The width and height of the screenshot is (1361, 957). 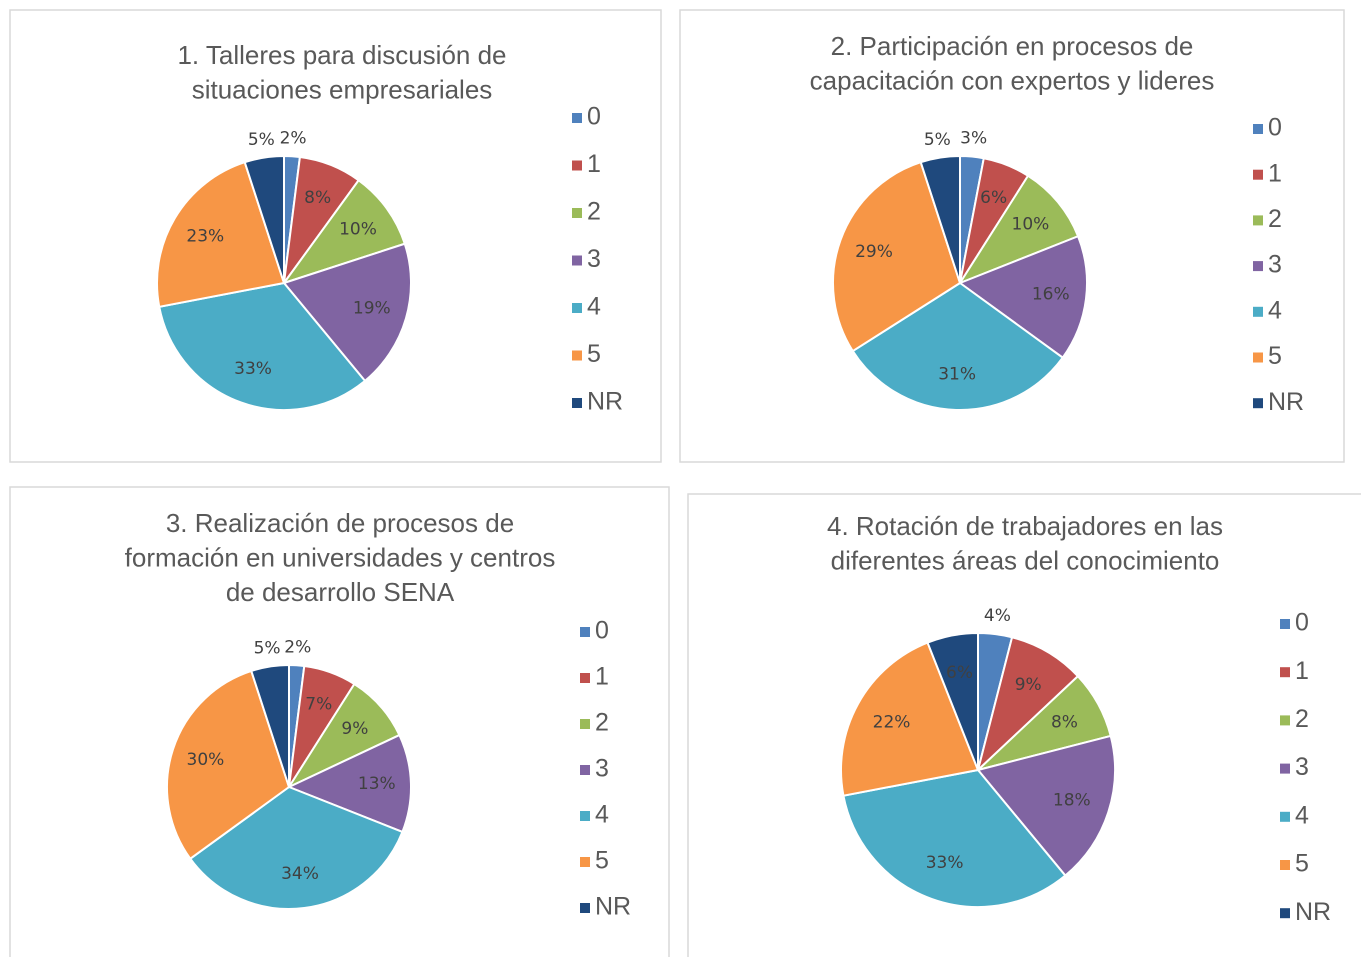 I want to click on chart-title: de desarrollo SENA, so click(x=340, y=592).